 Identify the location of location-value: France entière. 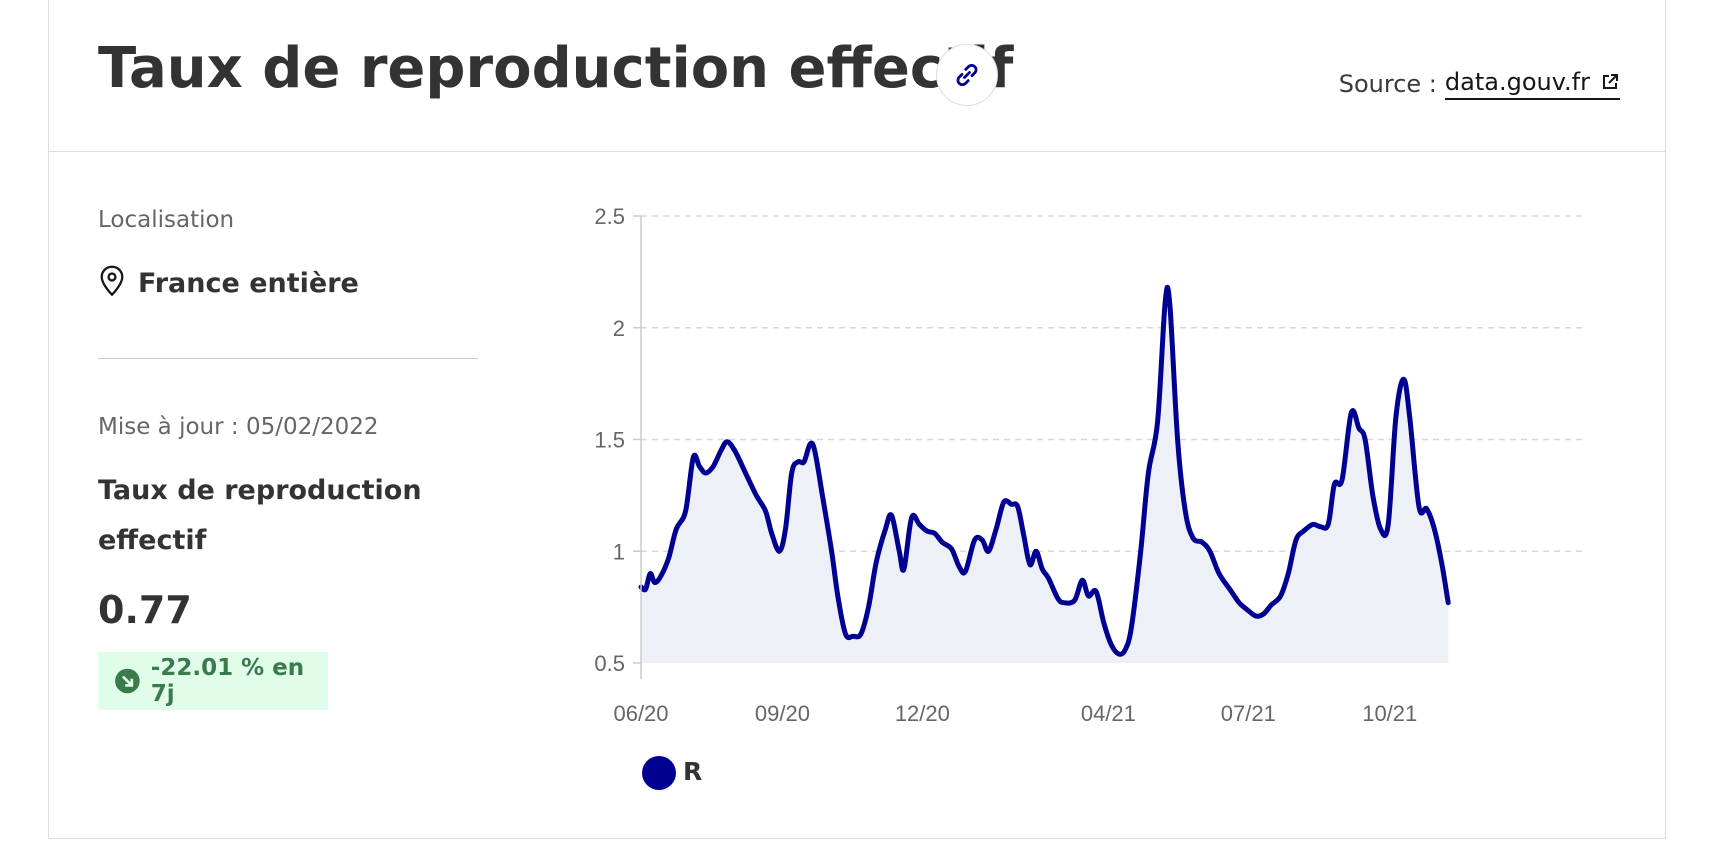
(248, 283).